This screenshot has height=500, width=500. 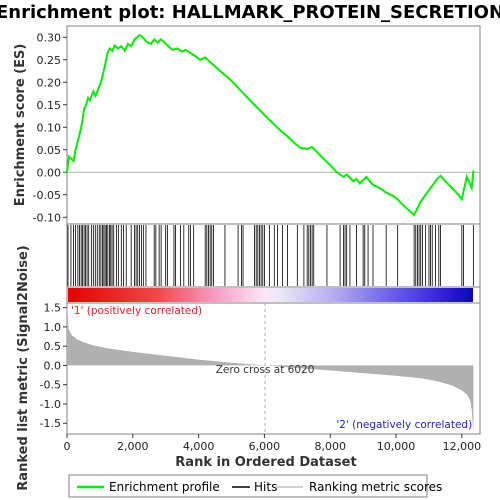 What do you see at coordinates (270, 255) in the screenshot?
I see `hit-lines` at bounding box center [270, 255].